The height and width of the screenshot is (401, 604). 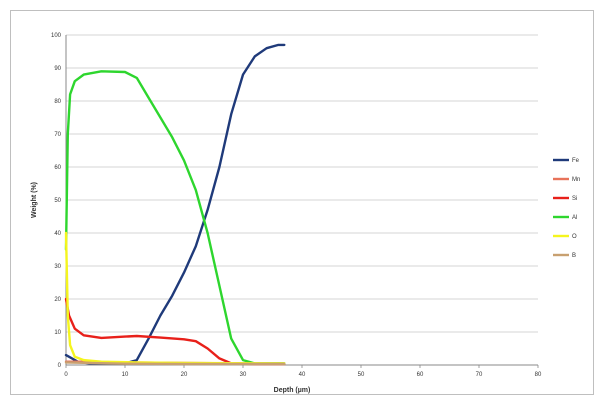 I want to click on x-axis-title: Depth (µm), so click(x=292, y=390).